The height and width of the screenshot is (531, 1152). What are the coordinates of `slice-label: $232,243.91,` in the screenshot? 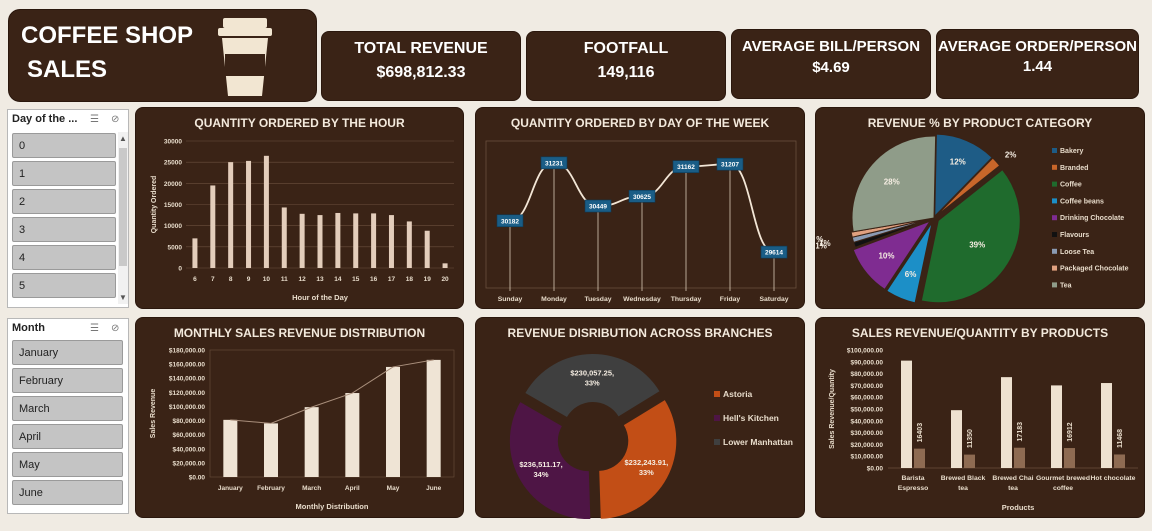 It's located at (646, 462).